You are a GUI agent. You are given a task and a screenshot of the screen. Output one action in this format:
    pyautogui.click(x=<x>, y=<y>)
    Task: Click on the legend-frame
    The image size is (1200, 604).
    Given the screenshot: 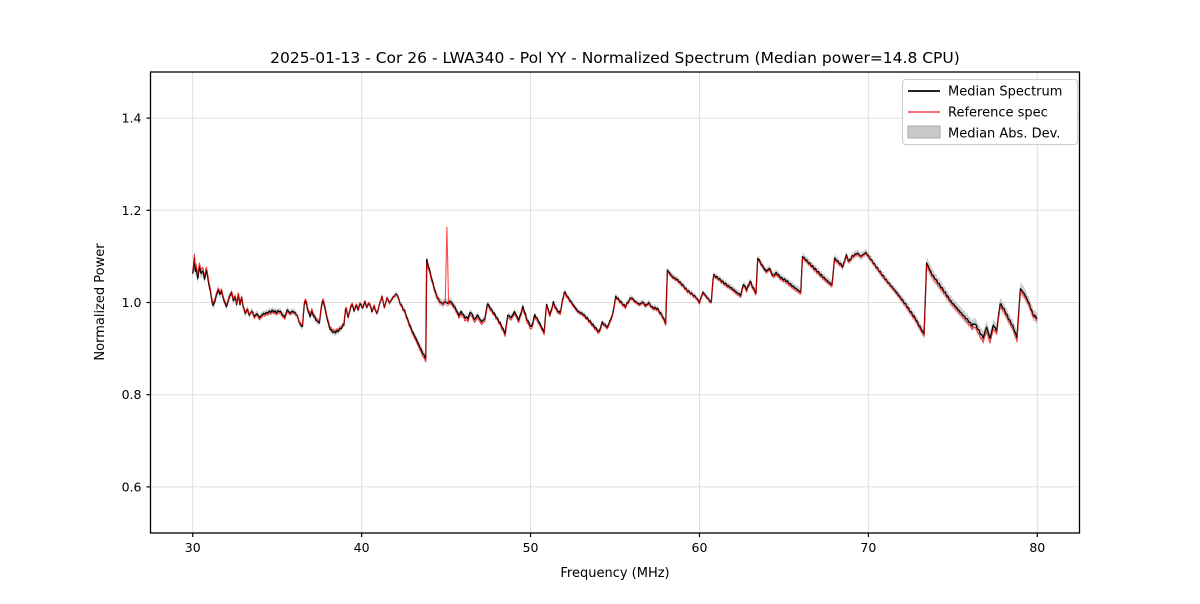 What is the action you would take?
    pyautogui.click(x=990, y=112)
    